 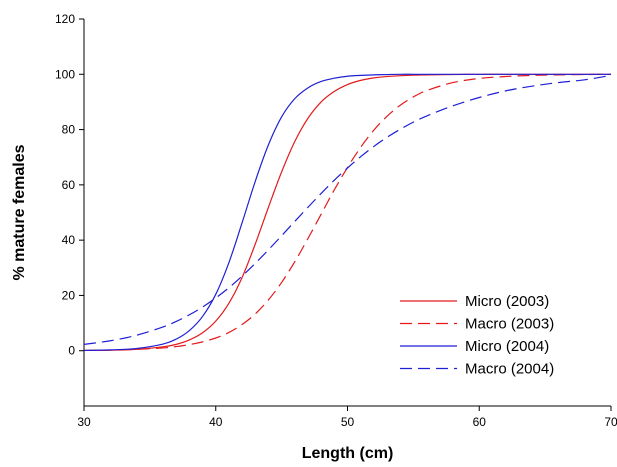 What do you see at coordinates (216, 422) in the screenshot?
I see `x-tick-label: 40` at bounding box center [216, 422].